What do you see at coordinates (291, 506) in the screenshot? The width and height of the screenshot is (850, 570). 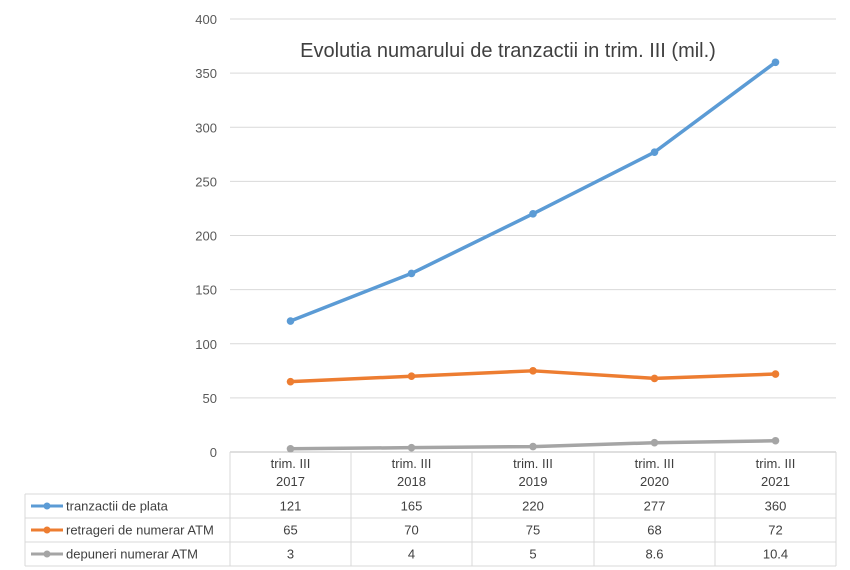 I see `data-table-value: 121` at bounding box center [291, 506].